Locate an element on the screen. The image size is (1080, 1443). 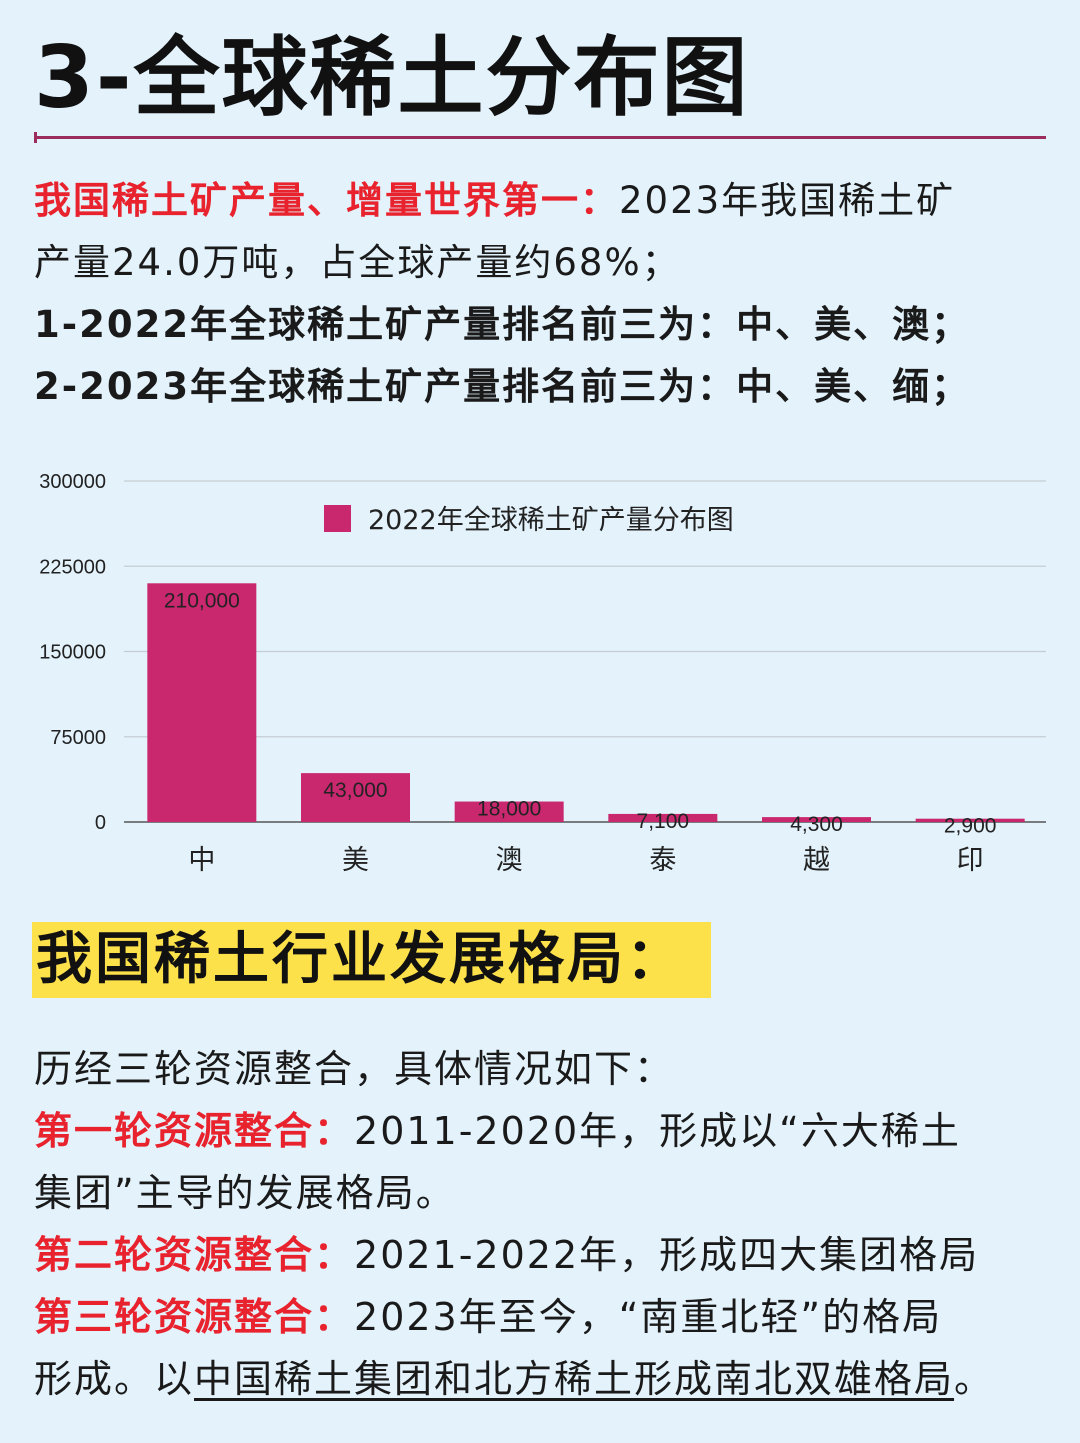
round-3-underlined: 中国稀土集团和北方稀土形成南北双雄格局 is located at coordinates (574, 1379).